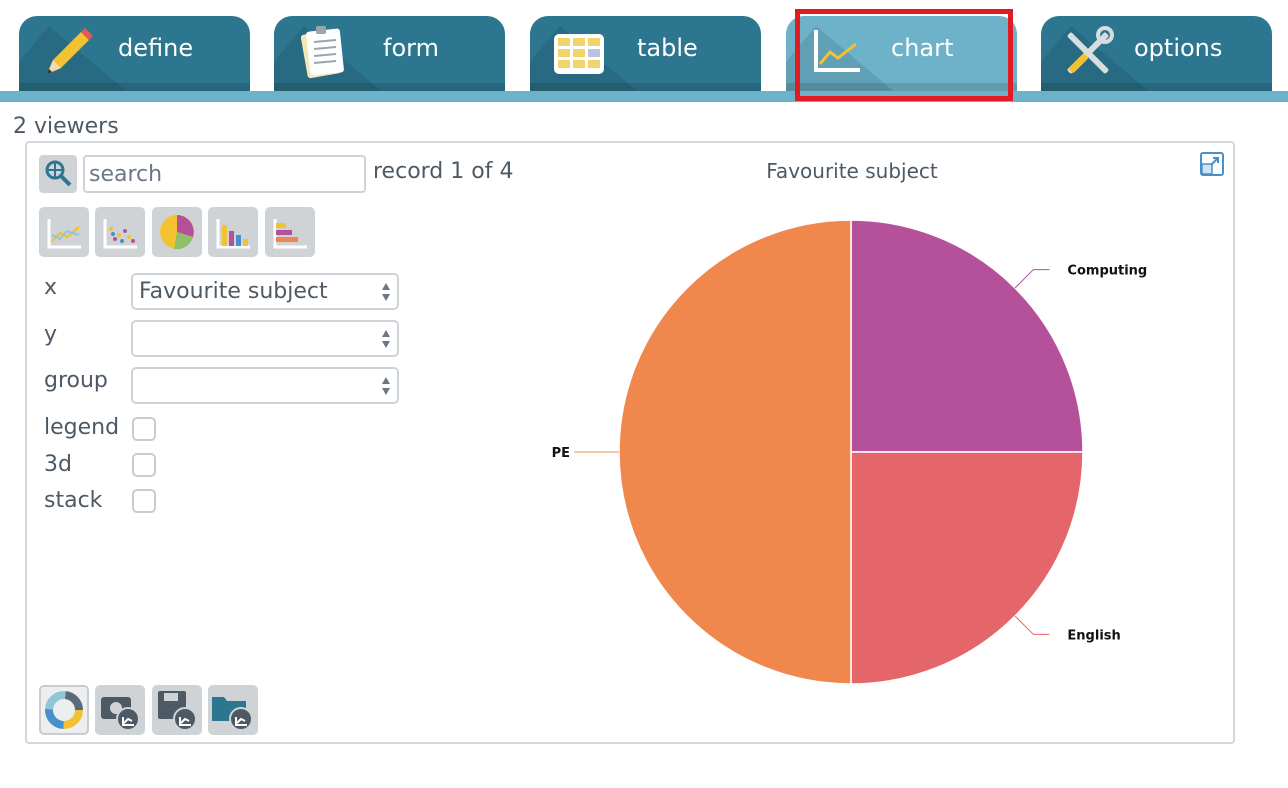  I want to click on tab-table: table, so click(645, 53).